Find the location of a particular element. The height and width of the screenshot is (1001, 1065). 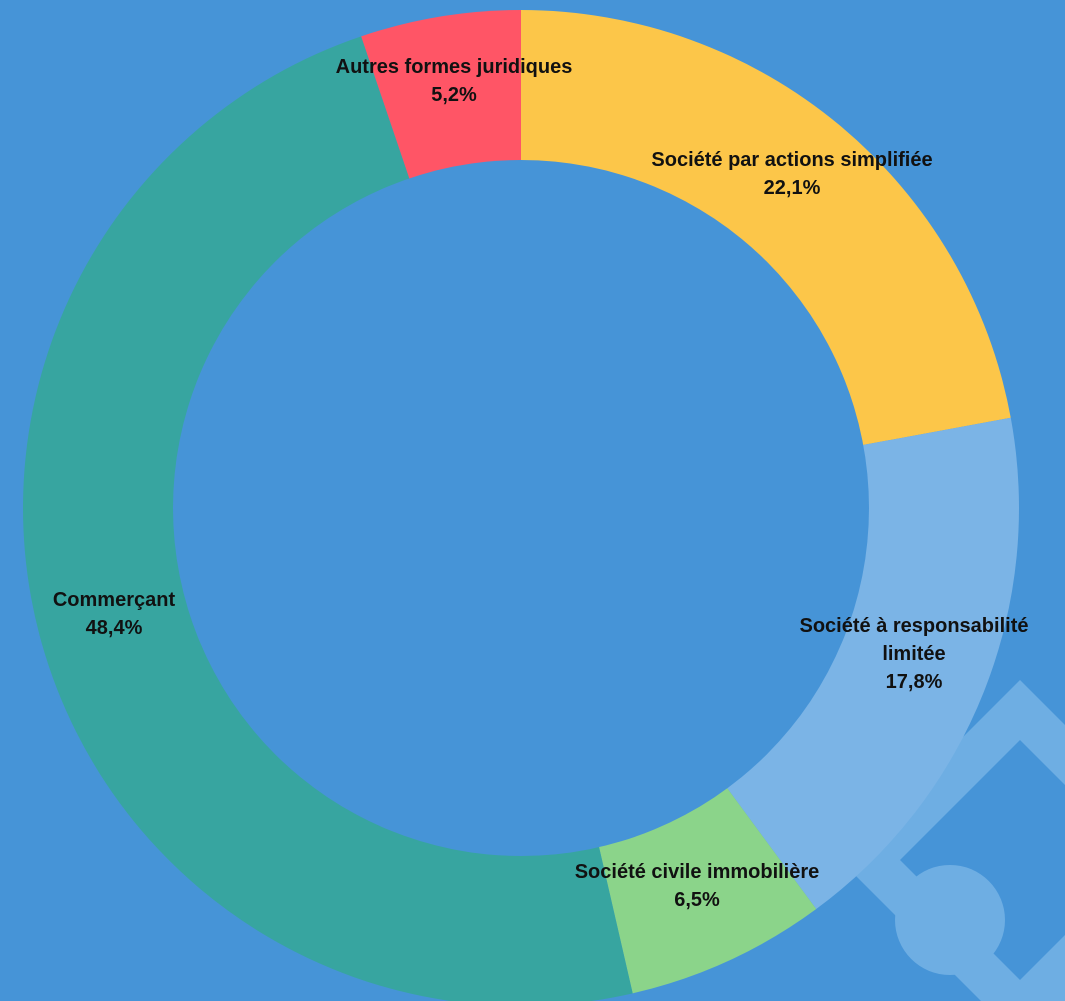

decor-stripe is located at coordinates (1040, 976).